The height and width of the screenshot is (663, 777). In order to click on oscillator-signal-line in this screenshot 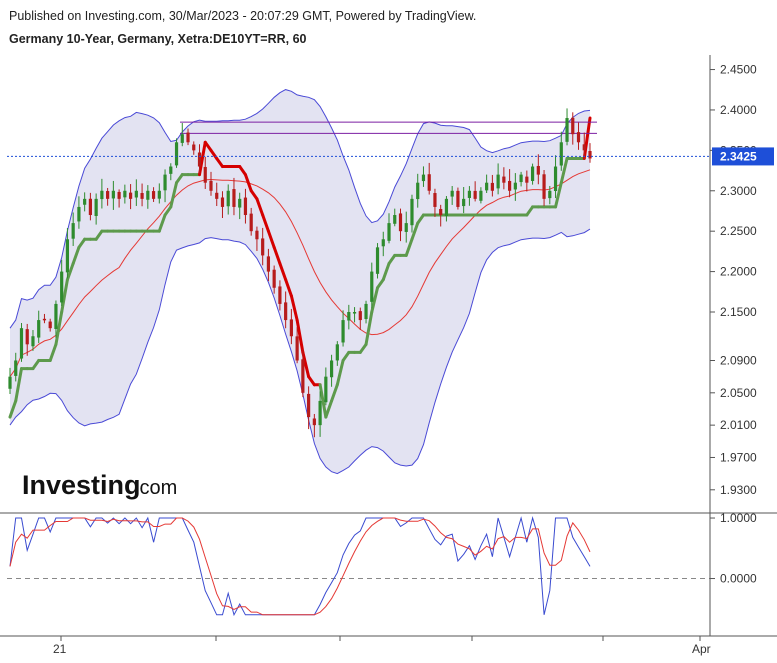, I will do `click(300, 566)`.